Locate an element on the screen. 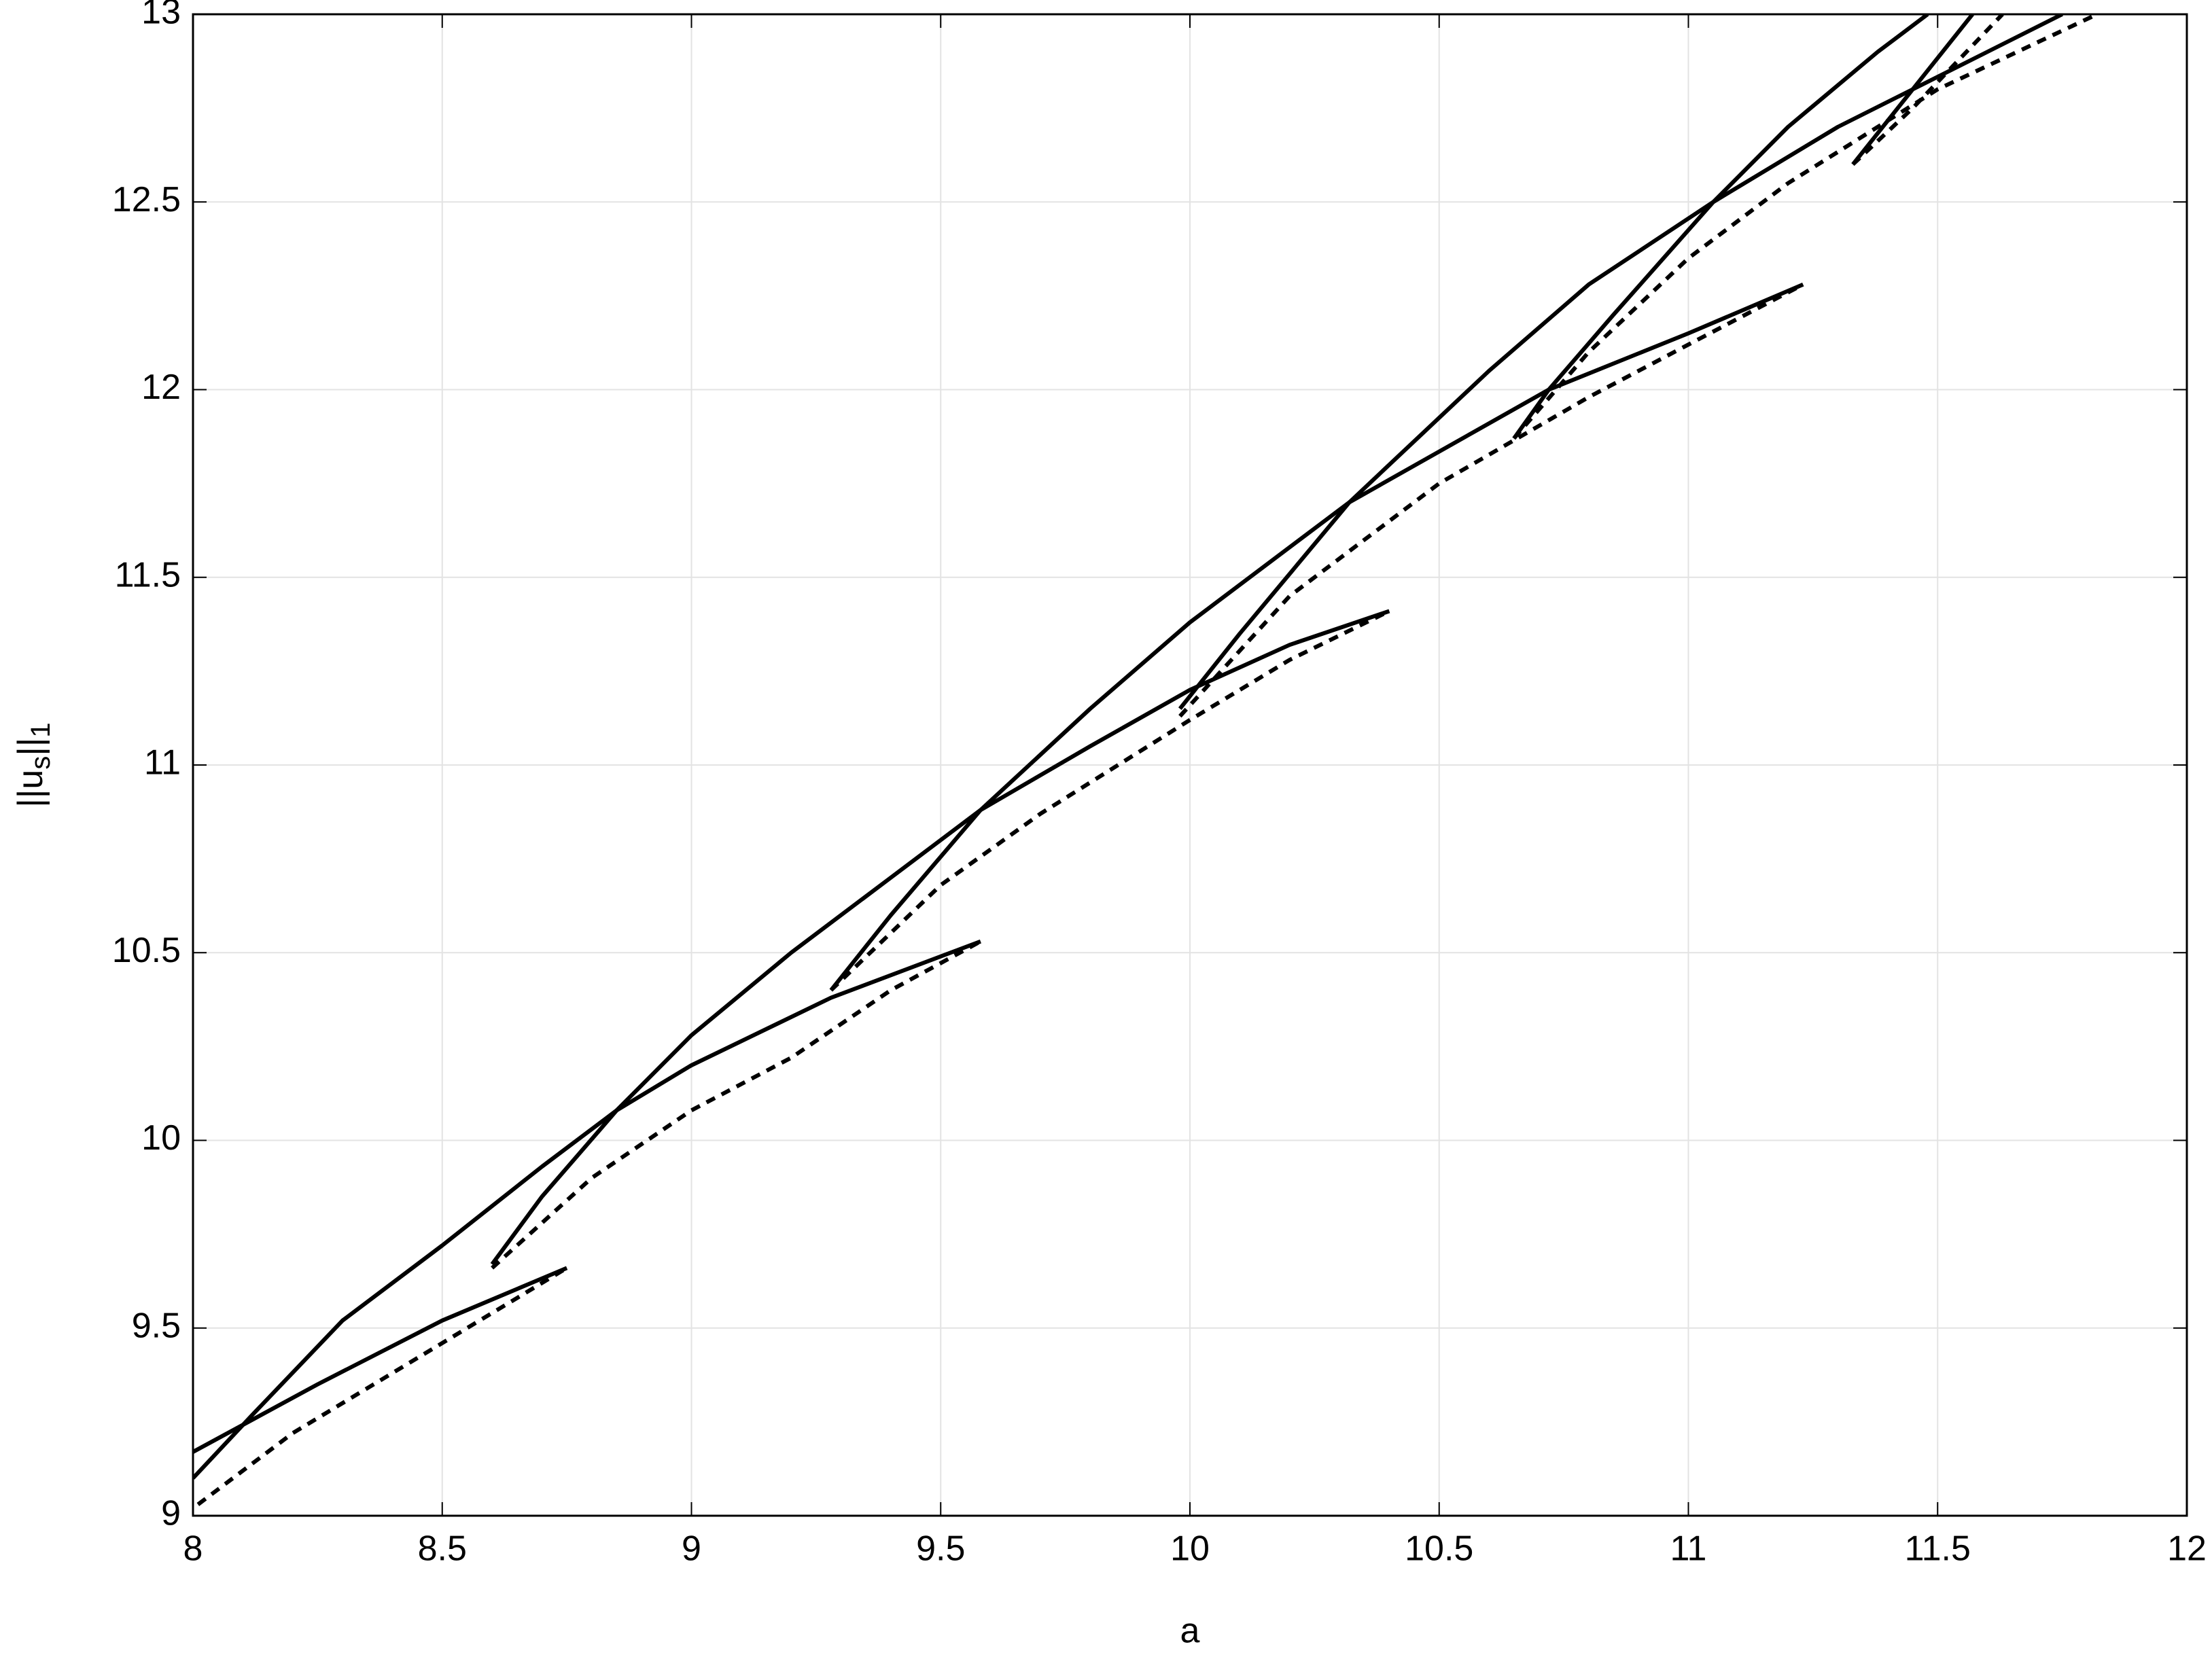 The width and height of the screenshot is (2212, 1655). y-tick-label: 13 is located at coordinates (161, 16).